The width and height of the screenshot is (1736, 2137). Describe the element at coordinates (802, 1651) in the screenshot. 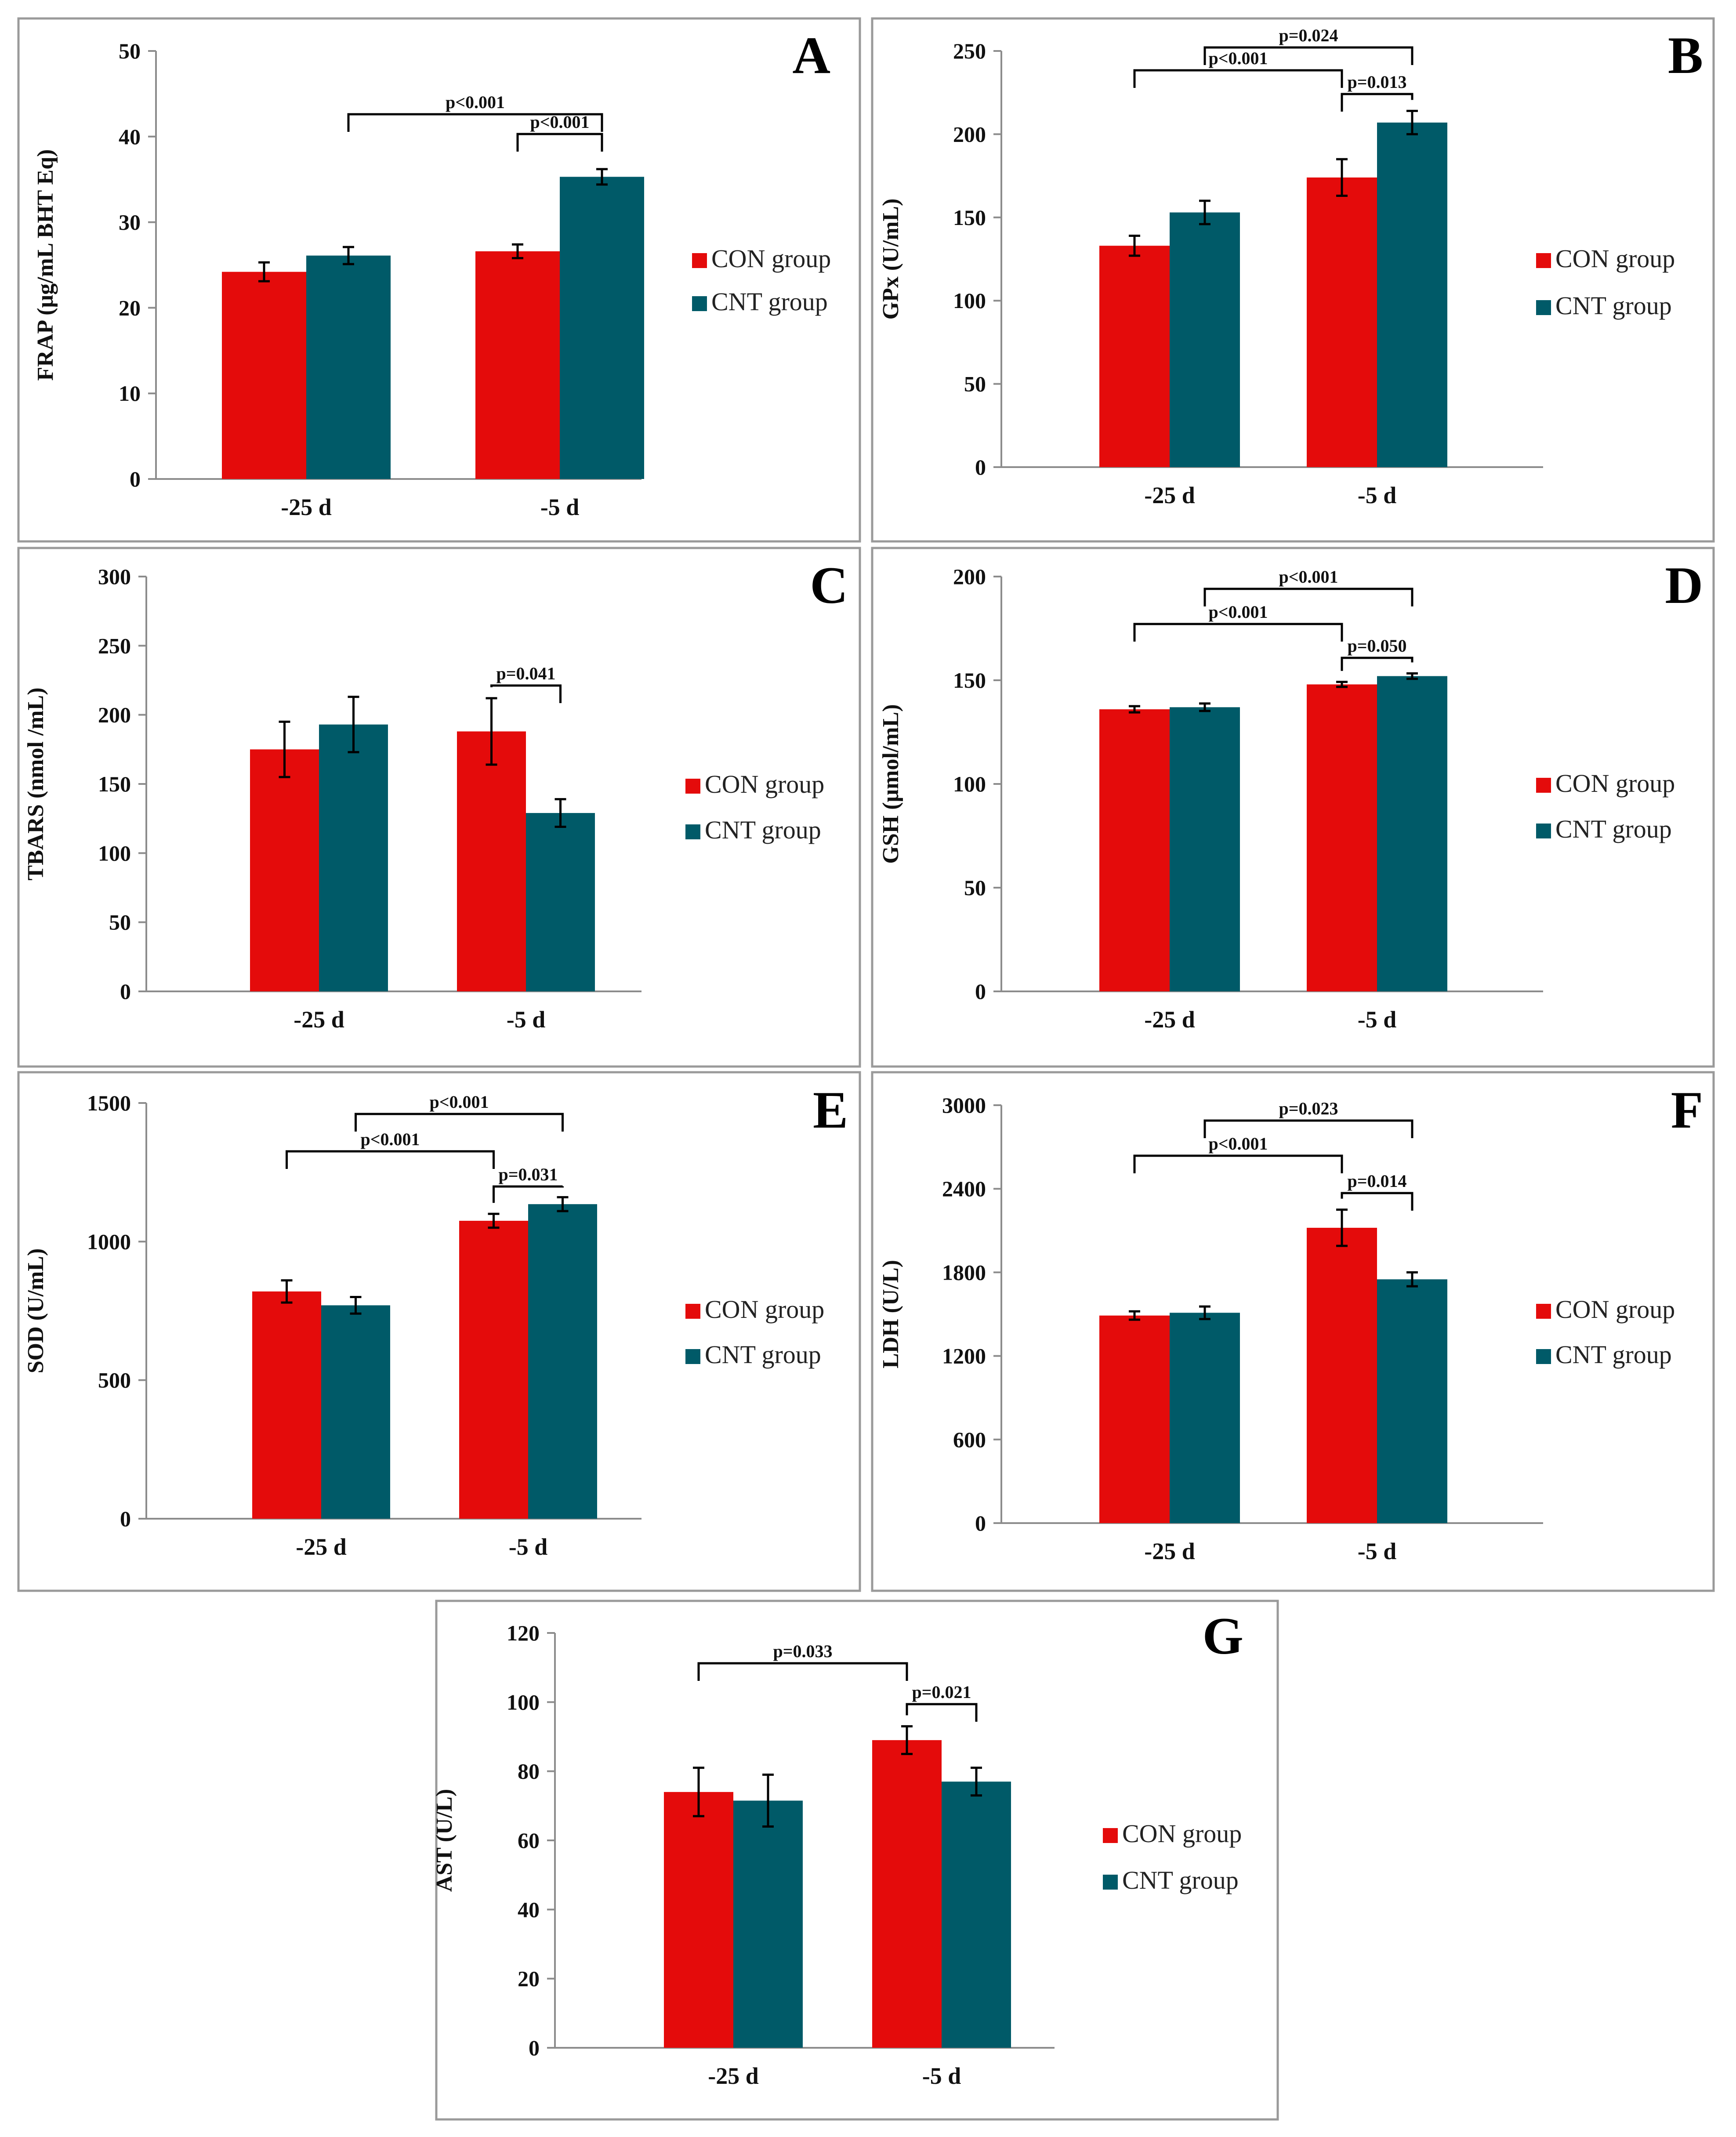

I see `p-value-label: p=0.033` at that location.